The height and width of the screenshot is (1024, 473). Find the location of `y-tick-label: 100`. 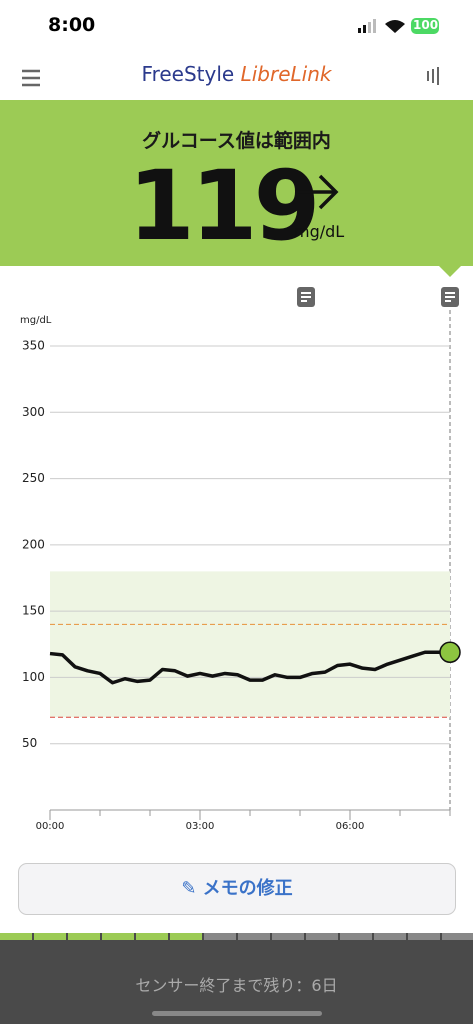

y-tick-label: 100 is located at coordinates (33, 677).